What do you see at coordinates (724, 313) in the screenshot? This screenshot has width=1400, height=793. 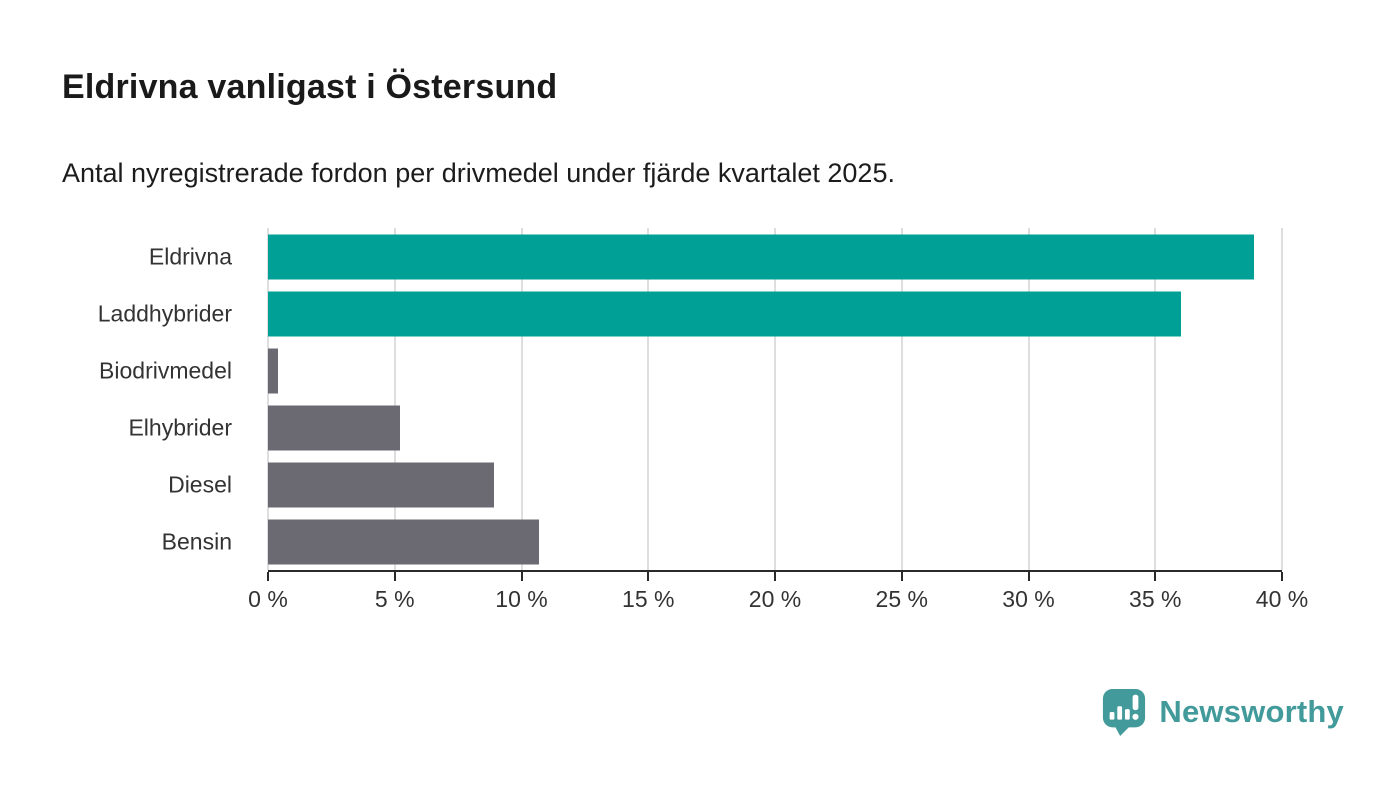 I see `bar-laddhybrider` at bounding box center [724, 313].